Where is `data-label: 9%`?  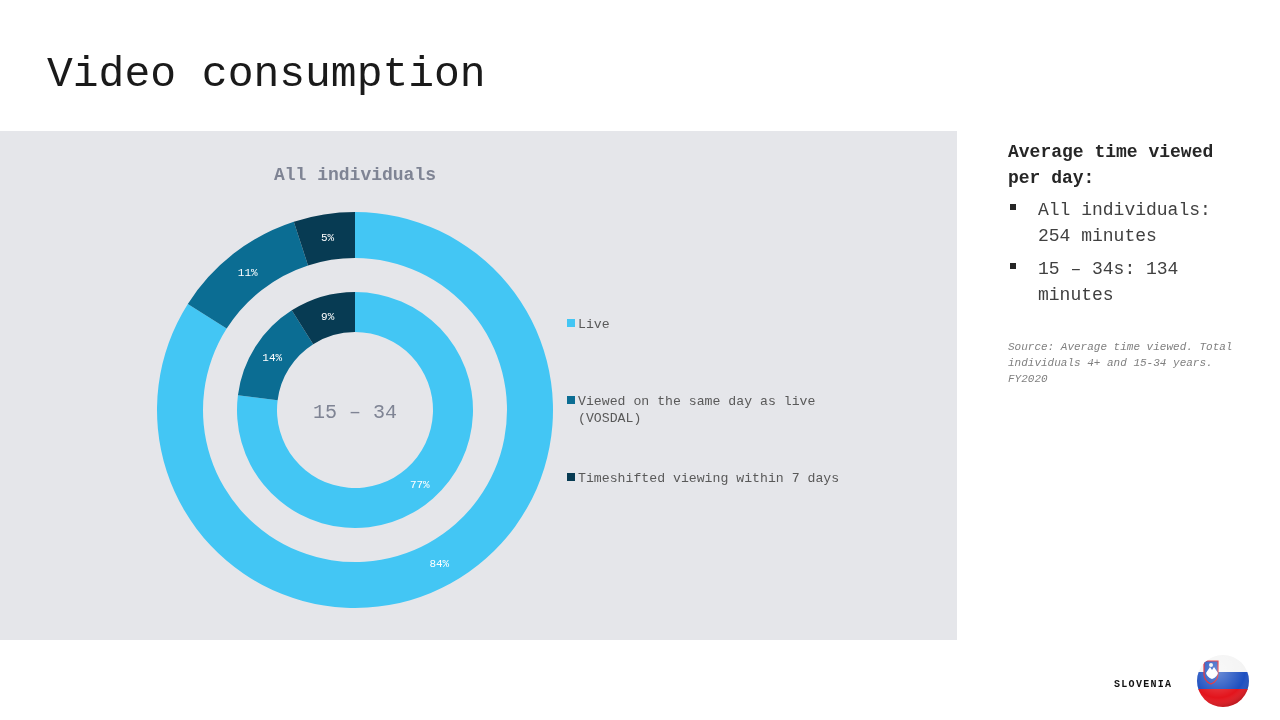
data-label: 9% is located at coordinates (328, 316).